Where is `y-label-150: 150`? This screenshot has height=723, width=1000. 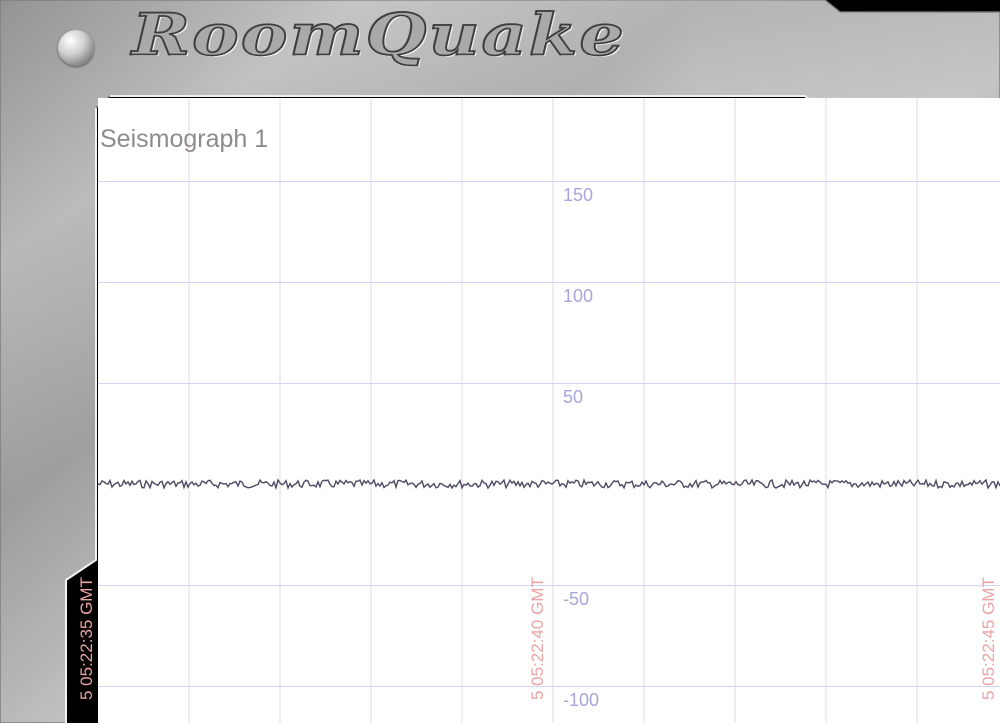
y-label-150: 150 is located at coordinates (578, 195).